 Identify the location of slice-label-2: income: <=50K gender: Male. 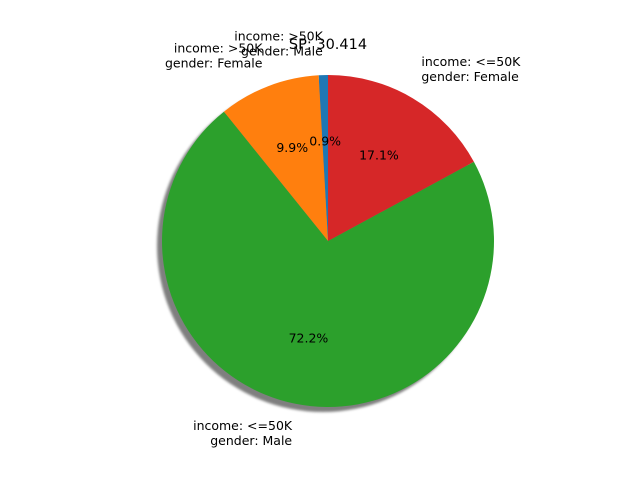
(243, 433).